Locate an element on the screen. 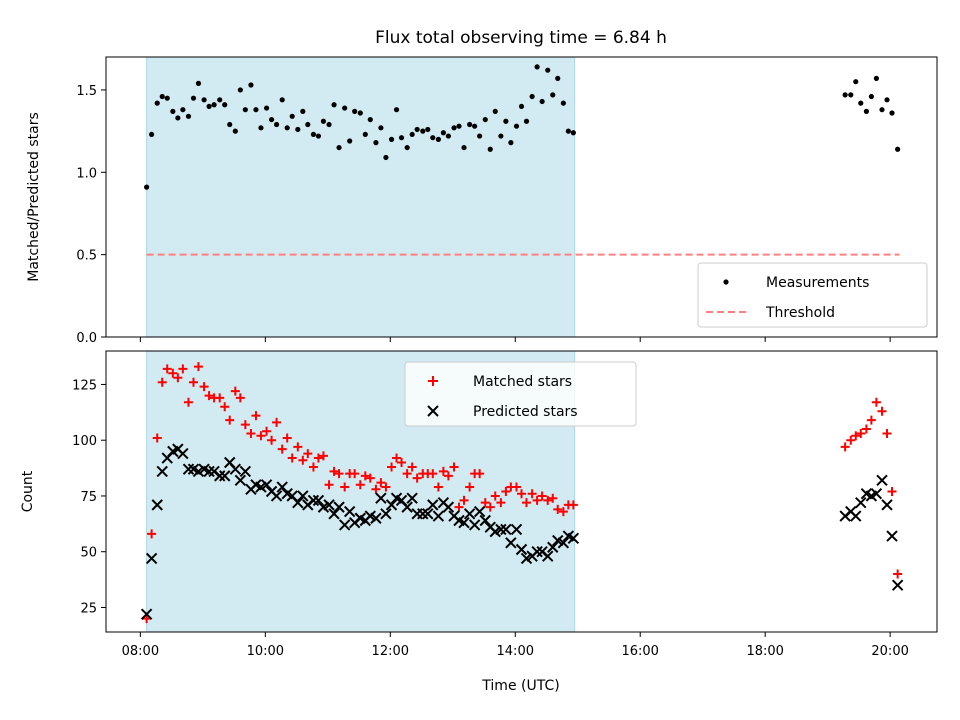 Image resolution: width=960 pixels, height=720 pixels. legend-label: Predicted stars is located at coordinates (525, 412).